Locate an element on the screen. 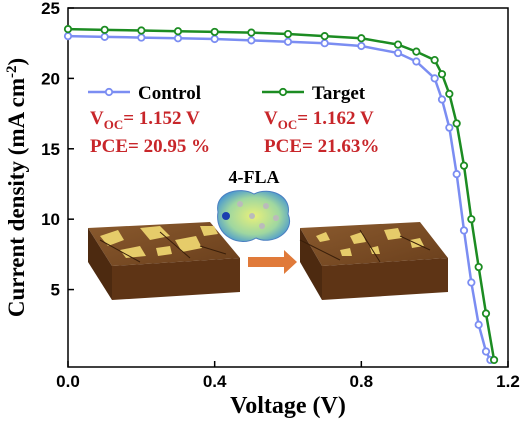 The image size is (520, 422). voc-value: = 1.162 V is located at coordinates (335, 118).